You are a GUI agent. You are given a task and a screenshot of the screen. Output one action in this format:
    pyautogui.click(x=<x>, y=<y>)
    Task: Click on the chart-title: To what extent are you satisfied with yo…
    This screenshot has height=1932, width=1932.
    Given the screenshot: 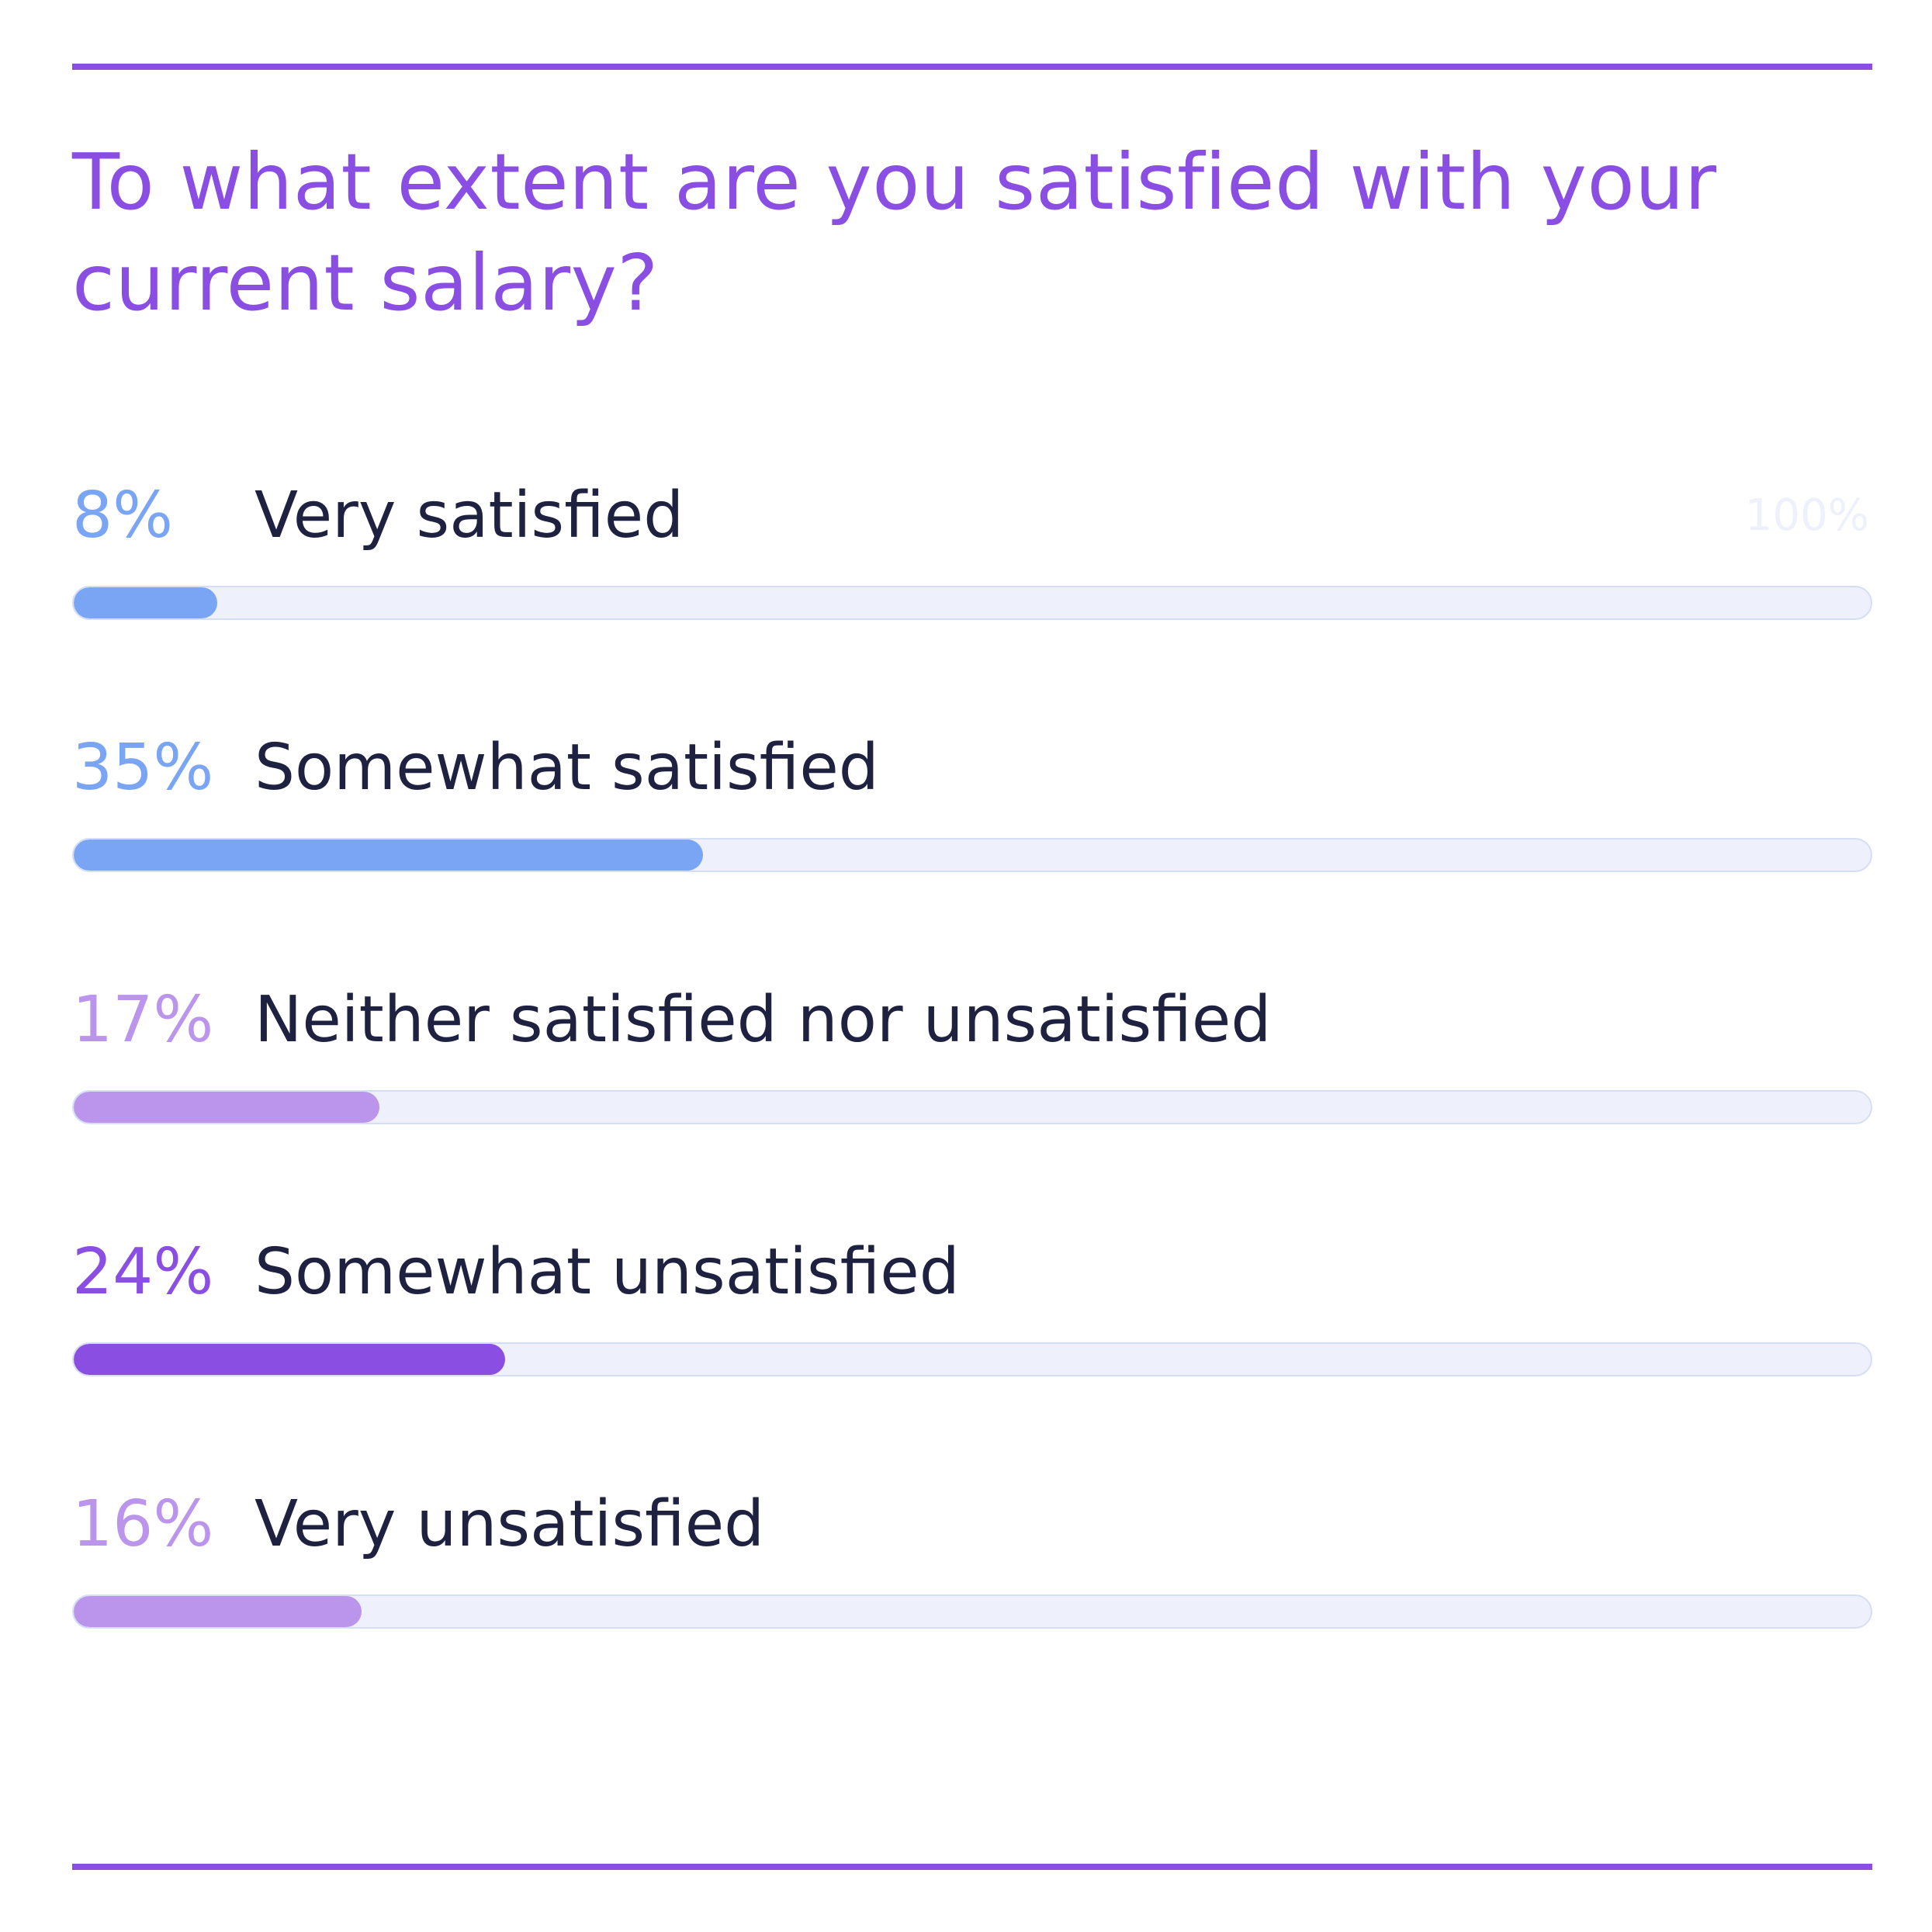 What is the action you would take?
    pyautogui.click(x=894, y=232)
    